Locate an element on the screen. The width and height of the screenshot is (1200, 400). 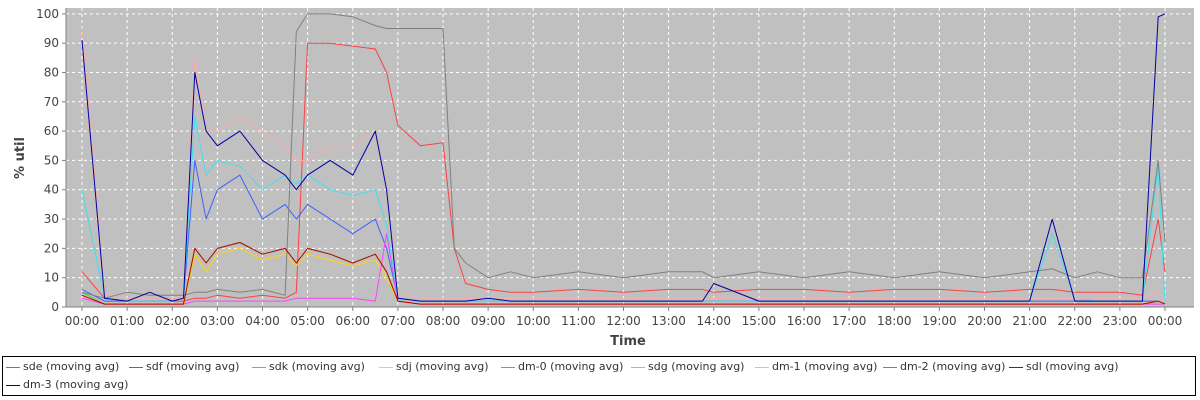
y-axis-label: % util is located at coordinates (20, 158).